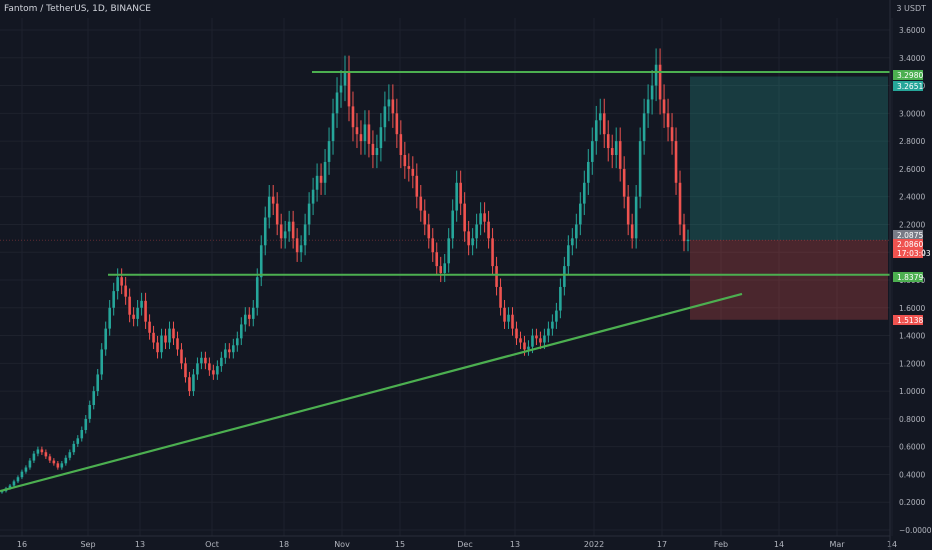 This screenshot has height=550, width=932. I want to click on price-marker-label: 2.0875, so click(910, 235).